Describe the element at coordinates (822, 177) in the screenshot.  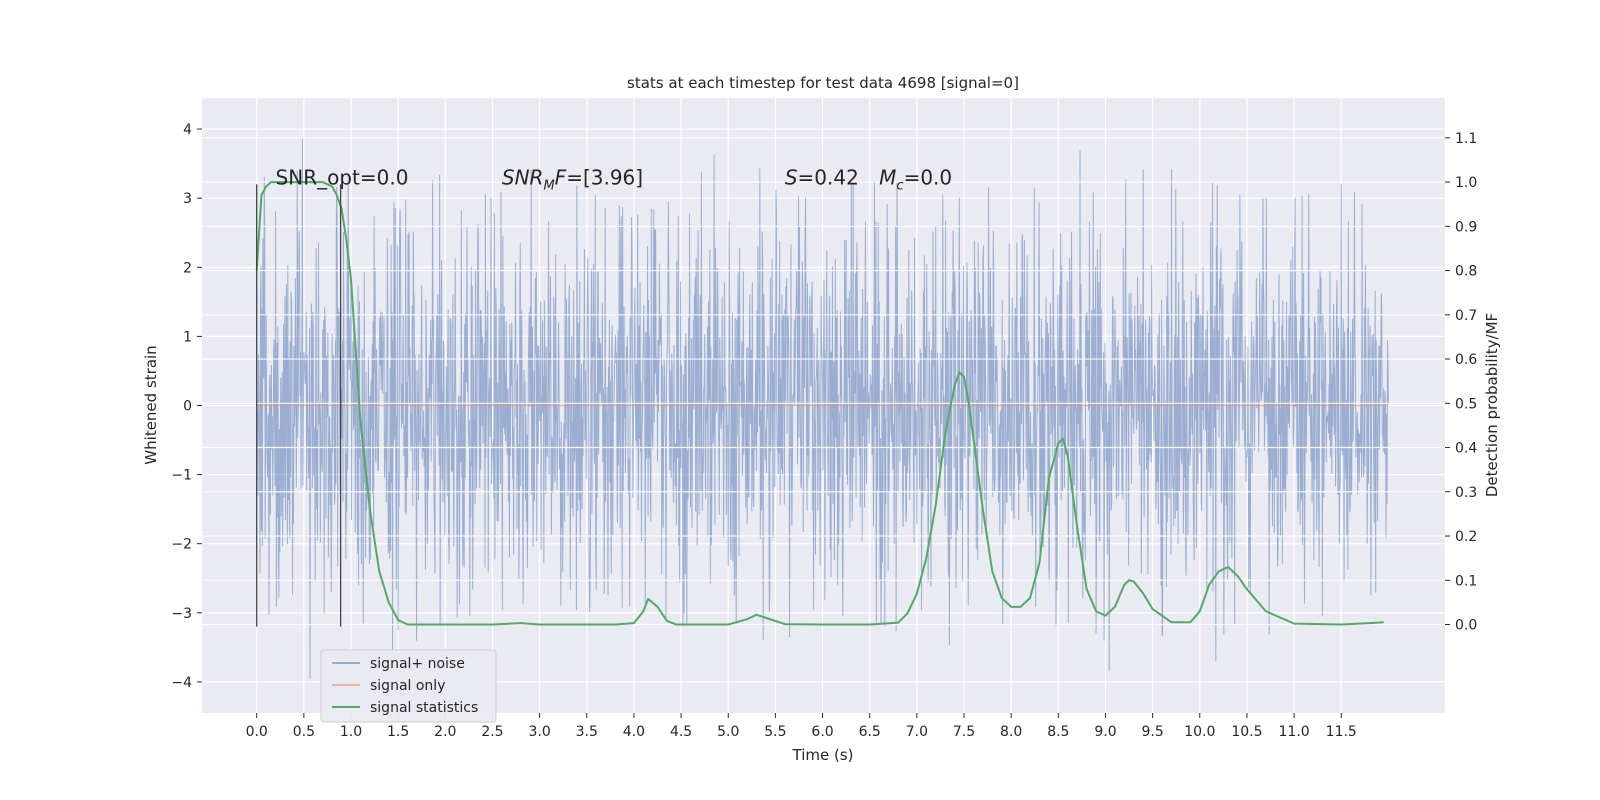
I see `annotation-2: S=0.42` at that location.